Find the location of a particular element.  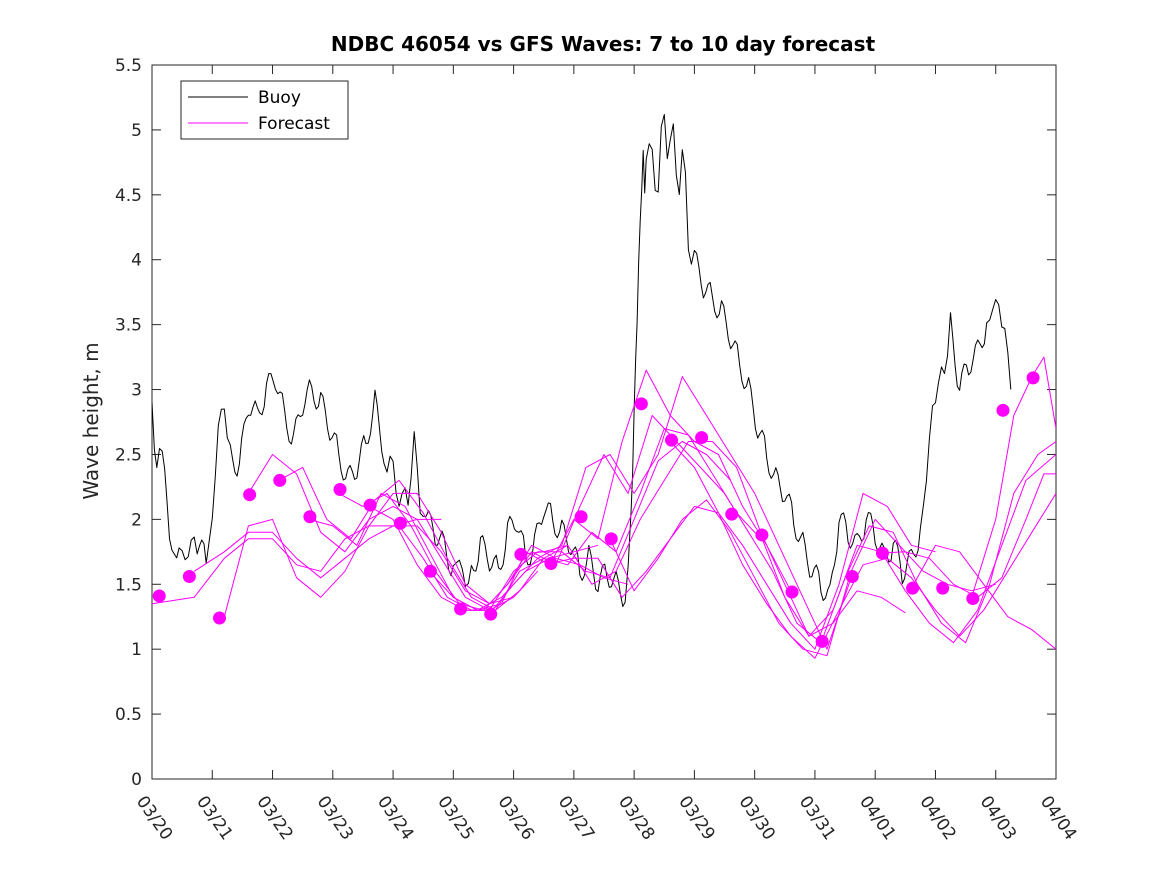

y-tick-label: 2.5 is located at coordinates (128, 455).